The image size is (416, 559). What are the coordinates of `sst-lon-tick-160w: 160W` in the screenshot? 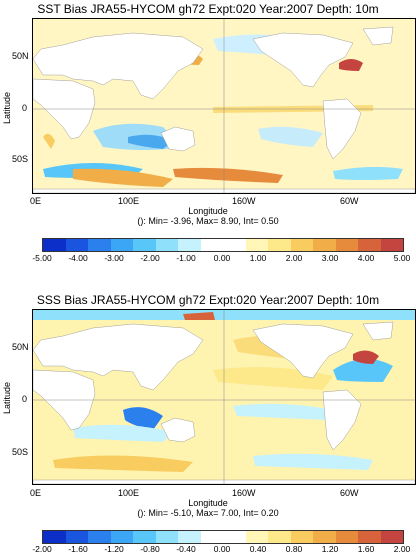 It's located at (244, 201).